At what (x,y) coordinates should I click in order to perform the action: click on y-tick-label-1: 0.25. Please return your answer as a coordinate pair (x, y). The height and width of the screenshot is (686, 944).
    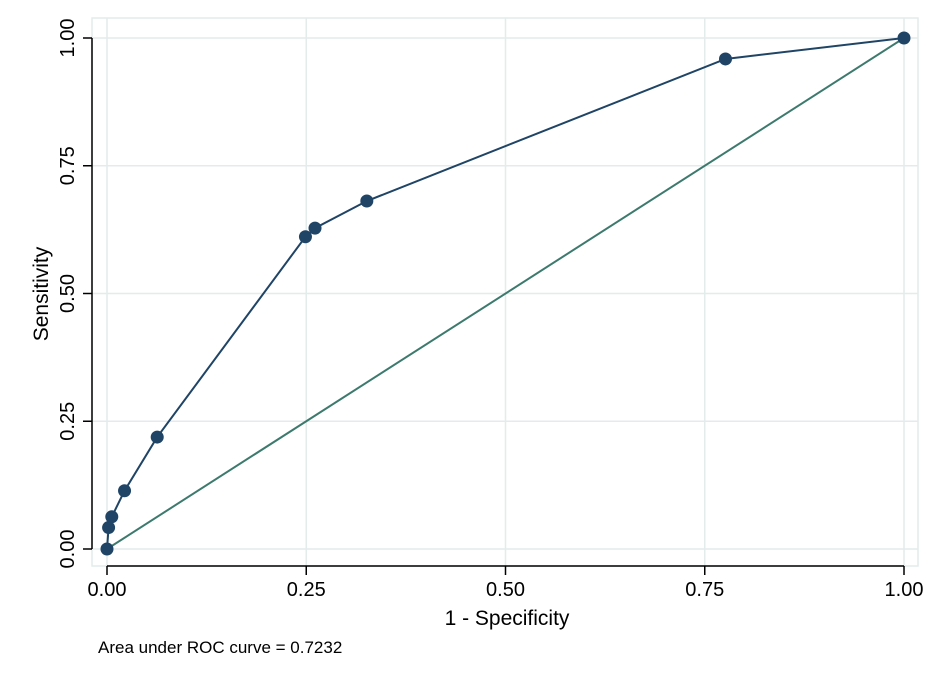
    Looking at the image, I should click on (68, 421).